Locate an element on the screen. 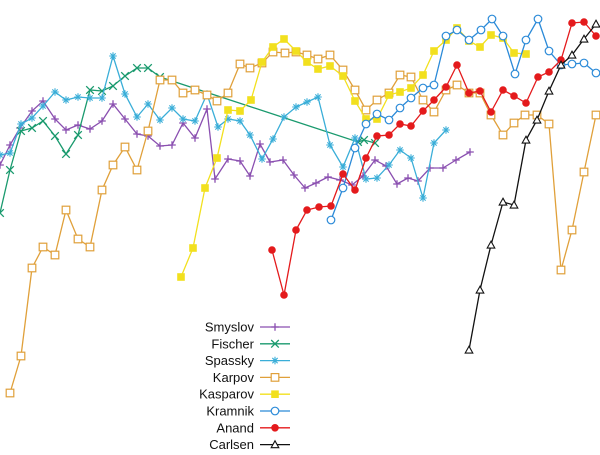 The width and height of the screenshot is (600, 455). legend-entry-anand: Anand is located at coordinates (253, 427).